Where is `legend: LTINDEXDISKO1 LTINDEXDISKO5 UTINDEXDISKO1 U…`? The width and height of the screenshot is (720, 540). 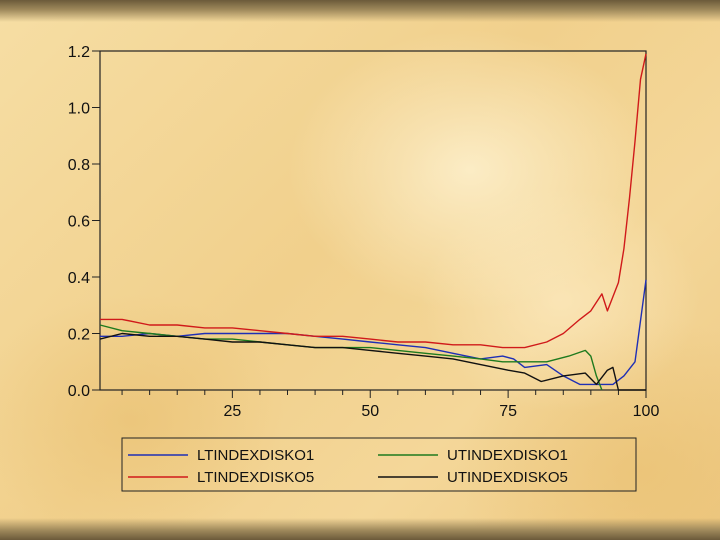 legend: LTINDEXDISKO1 LTINDEXDISKO5 UTINDEXDISKO1 U… is located at coordinates (379, 464).